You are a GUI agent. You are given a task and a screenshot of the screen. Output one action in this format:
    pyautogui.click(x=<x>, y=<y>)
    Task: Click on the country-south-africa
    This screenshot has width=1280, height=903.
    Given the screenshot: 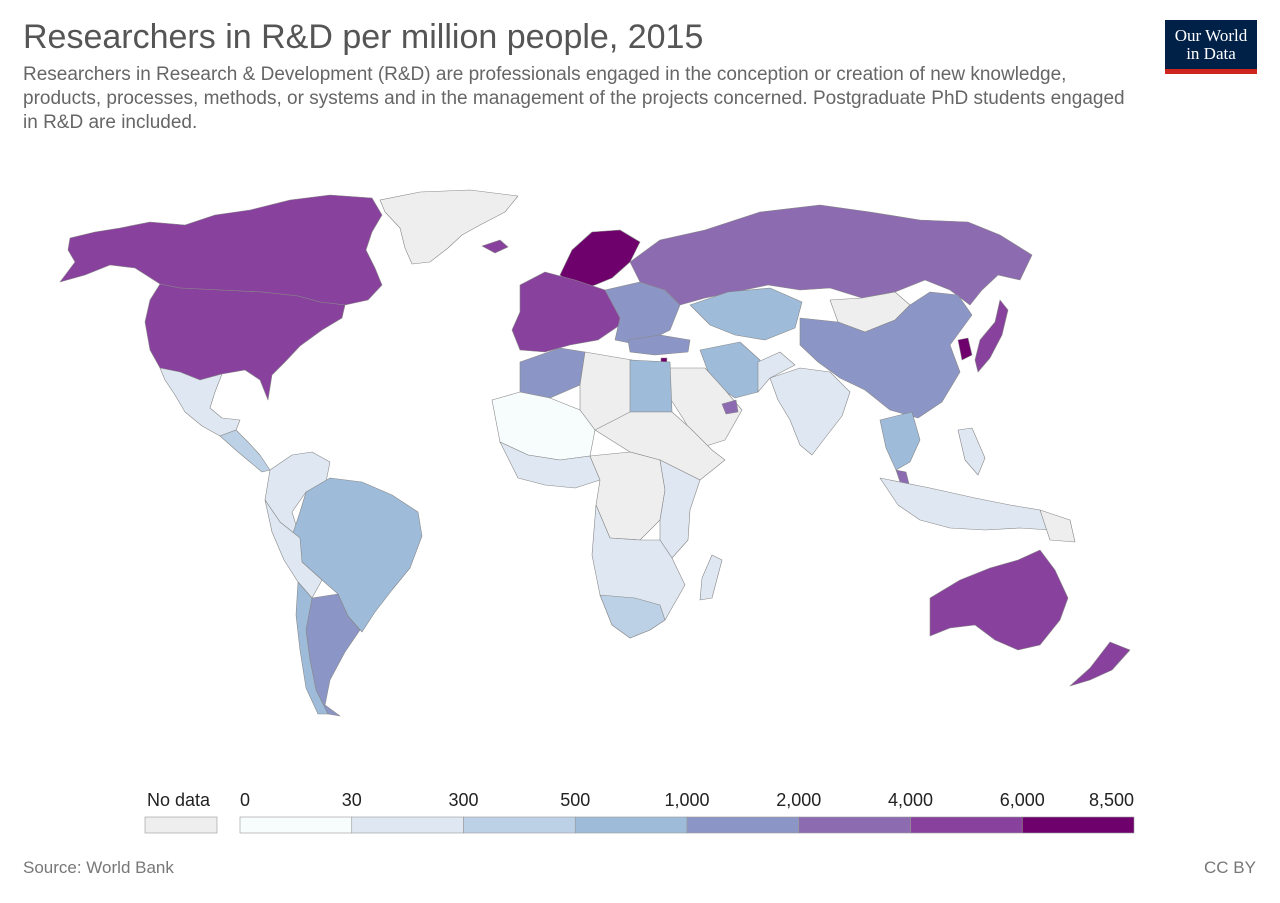 What is the action you would take?
    pyautogui.click(x=632, y=616)
    